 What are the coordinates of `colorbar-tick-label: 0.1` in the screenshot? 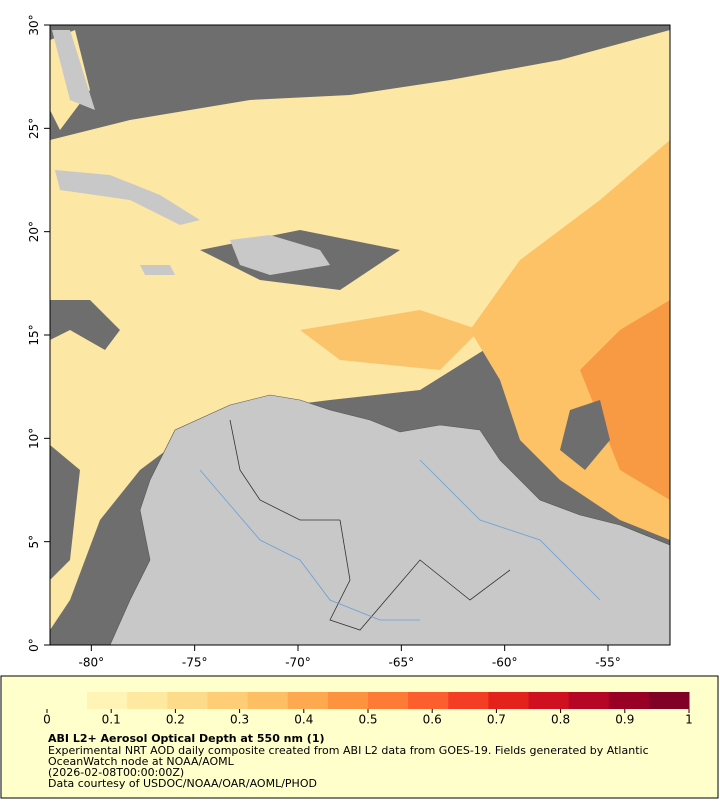 It's located at (111, 720).